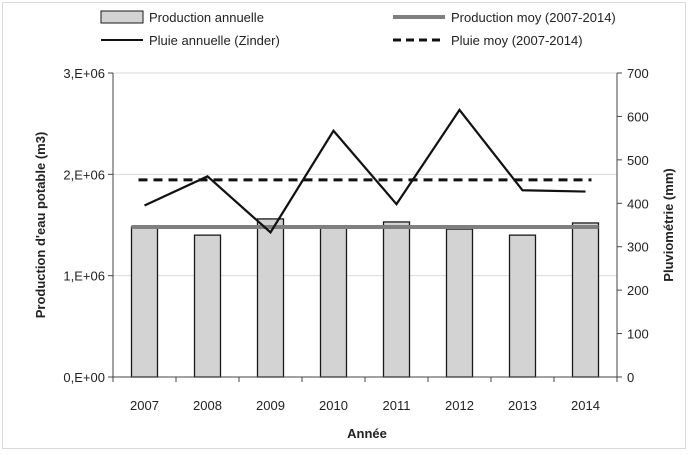  I want to click on x-tick-label-2014: 2014, so click(585, 405).